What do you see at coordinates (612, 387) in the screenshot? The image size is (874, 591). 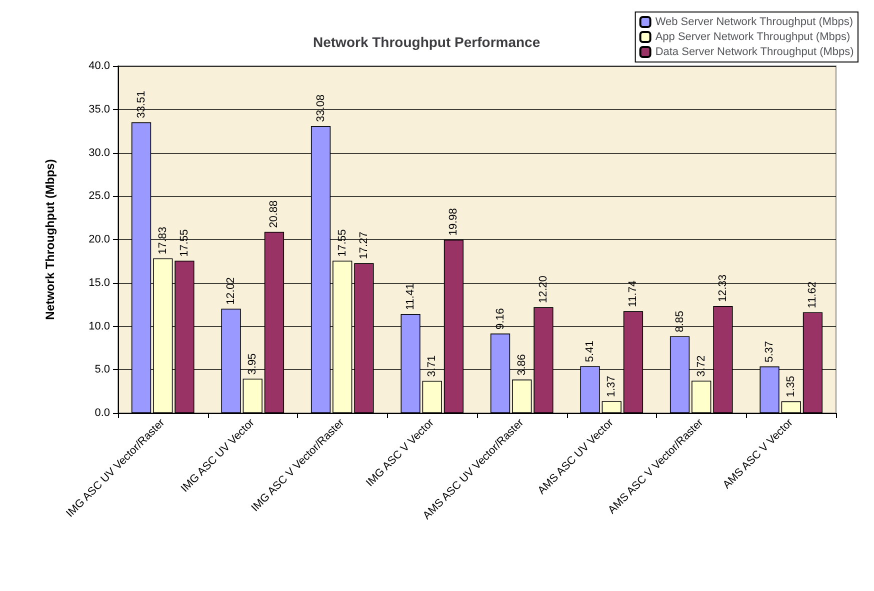 I see `data-label: 1.37` at bounding box center [612, 387].